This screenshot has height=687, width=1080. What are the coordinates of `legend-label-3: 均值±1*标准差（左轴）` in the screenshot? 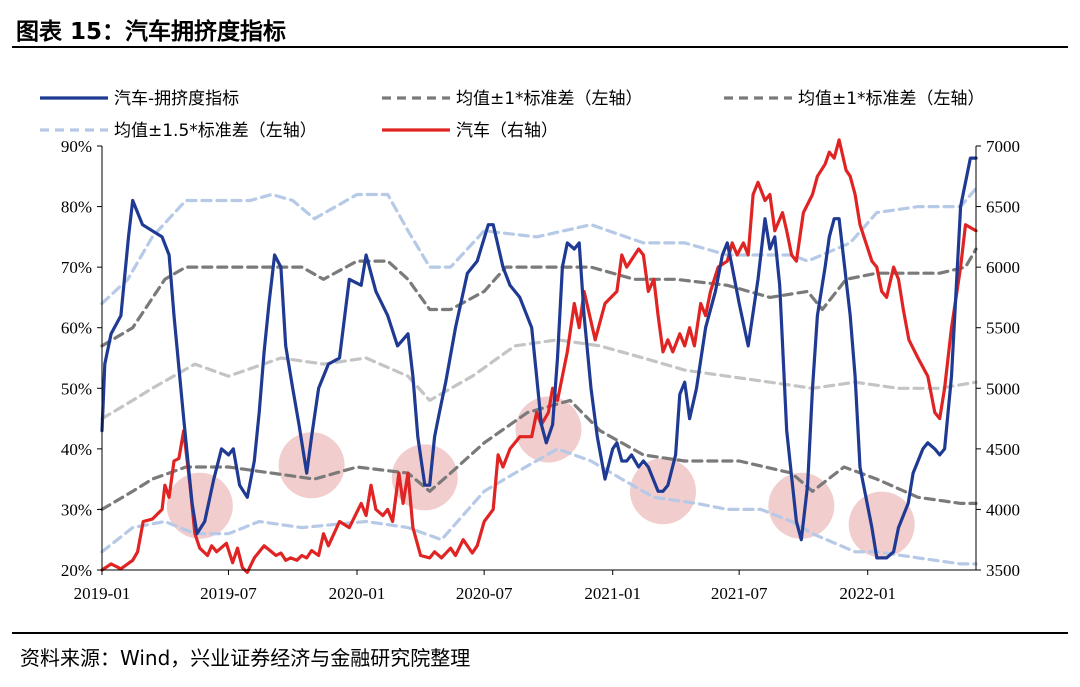 It's located at (891, 99).